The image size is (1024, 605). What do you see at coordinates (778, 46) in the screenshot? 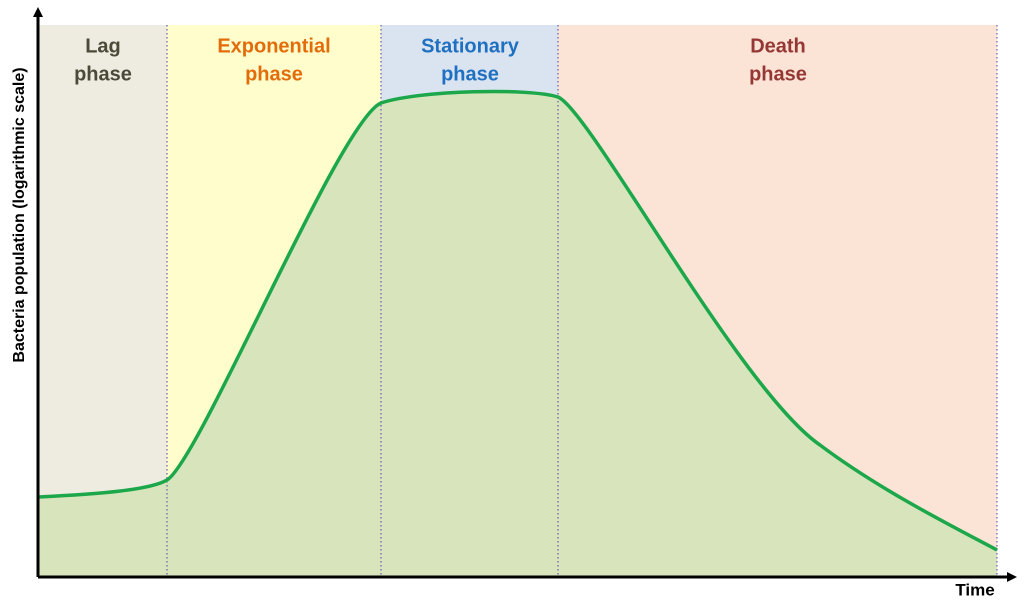
I see `phase-label: Death` at bounding box center [778, 46].